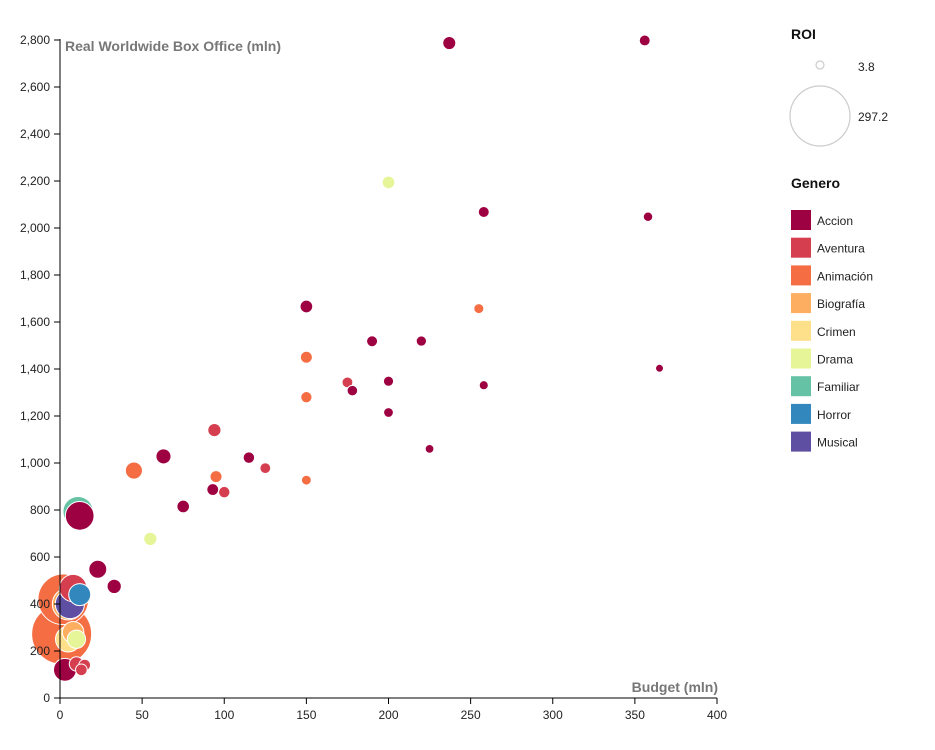 Image resolution: width=935 pixels, height=750 pixels. Describe the element at coordinates (836, 332) in the screenshot. I see `legend-label: Crimen` at that location.